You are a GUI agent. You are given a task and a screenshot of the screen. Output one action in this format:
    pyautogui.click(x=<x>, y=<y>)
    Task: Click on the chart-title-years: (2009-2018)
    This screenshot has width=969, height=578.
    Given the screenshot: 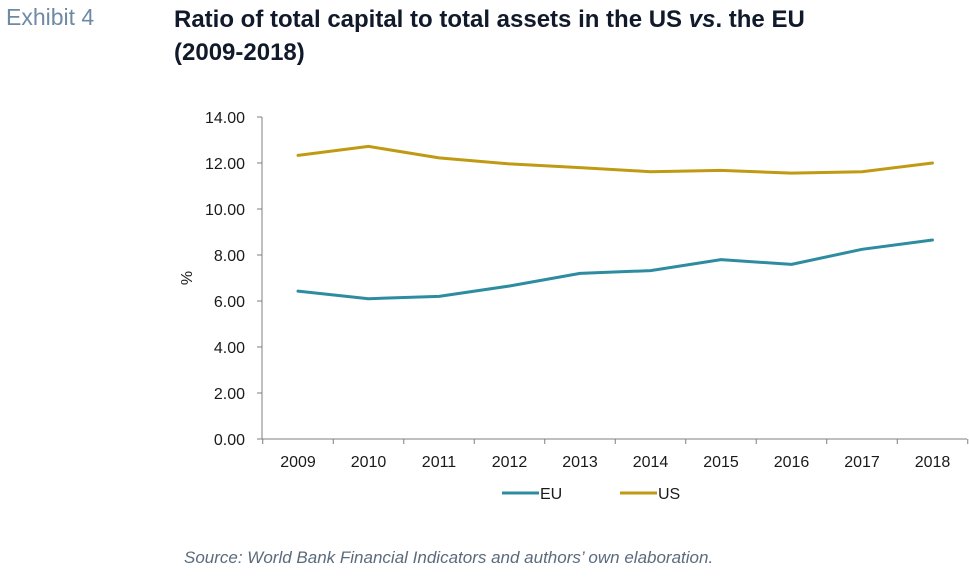 What is the action you would take?
    pyautogui.click(x=239, y=52)
    